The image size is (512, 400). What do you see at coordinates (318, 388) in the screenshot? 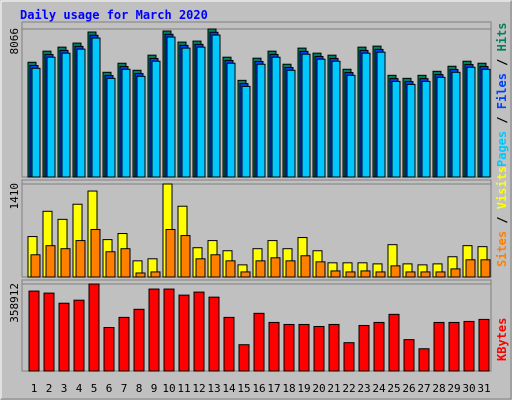
I see `x-tick-label: 20` at bounding box center [318, 388].